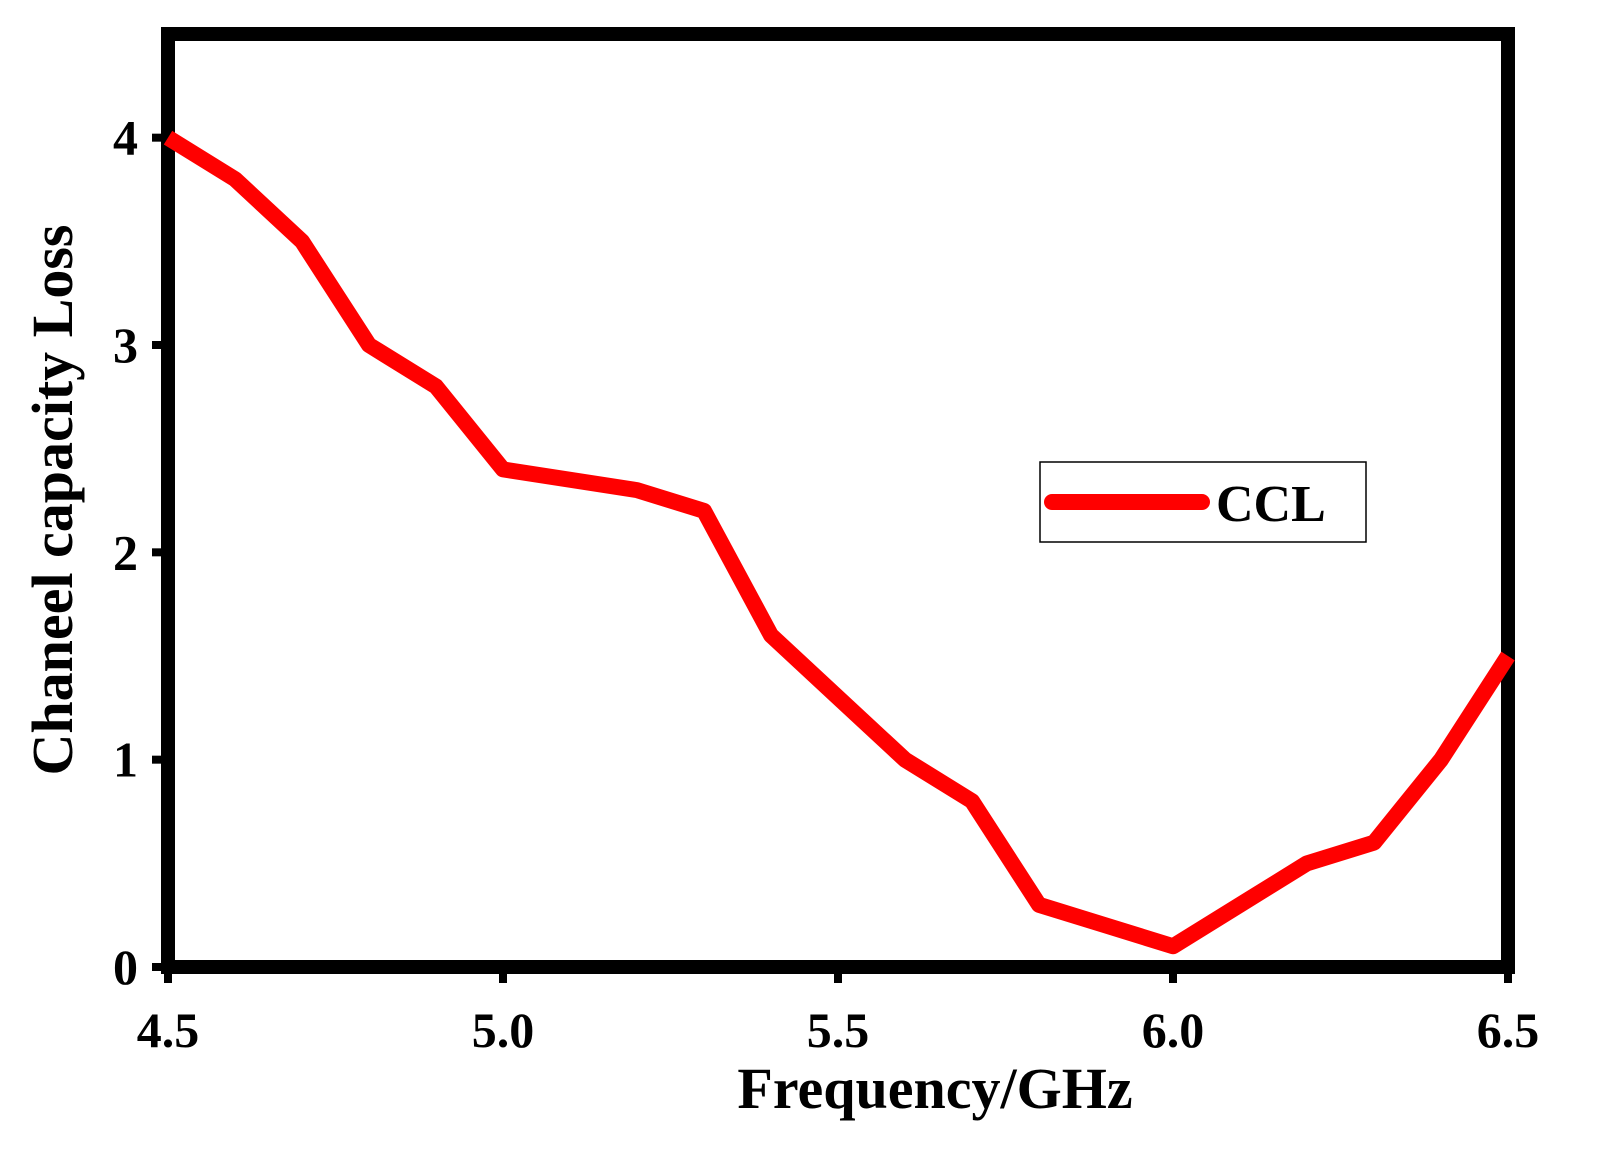 The height and width of the screenshot is (1171, 1613). What do you see at coordinates (125, 967) in the screenshot?
I see `y-tick-label: 0` at bounding box center [125, 967].